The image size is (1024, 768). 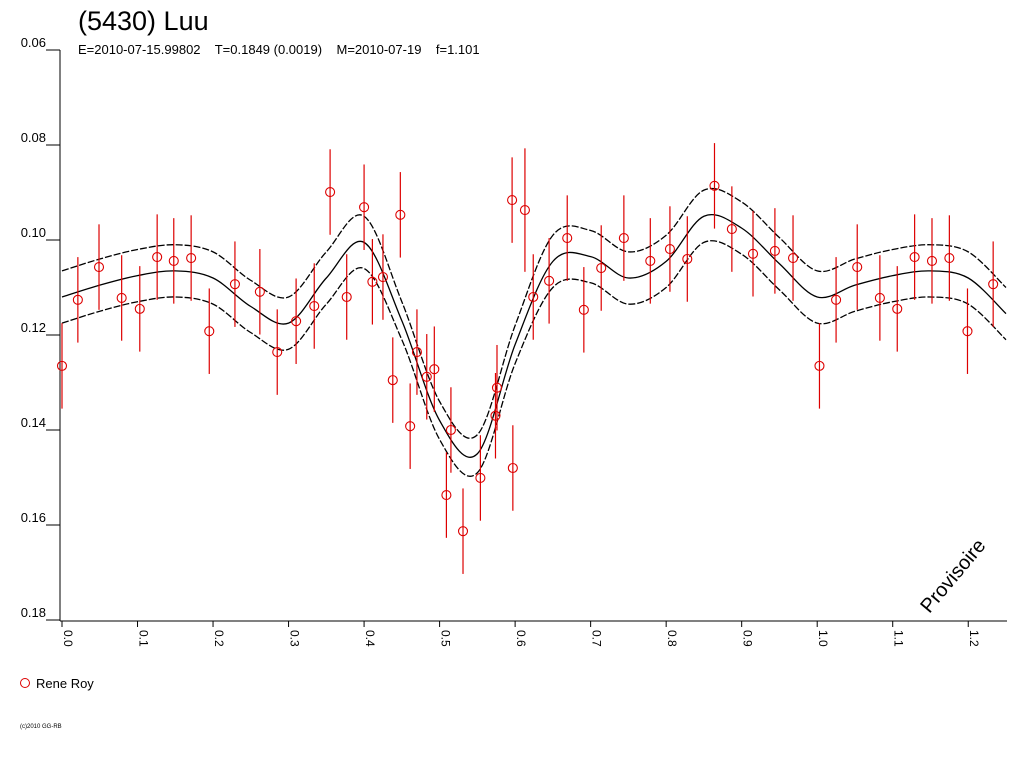 I want to click on x-tick-label: 0.4, so click(x=370, y=638).